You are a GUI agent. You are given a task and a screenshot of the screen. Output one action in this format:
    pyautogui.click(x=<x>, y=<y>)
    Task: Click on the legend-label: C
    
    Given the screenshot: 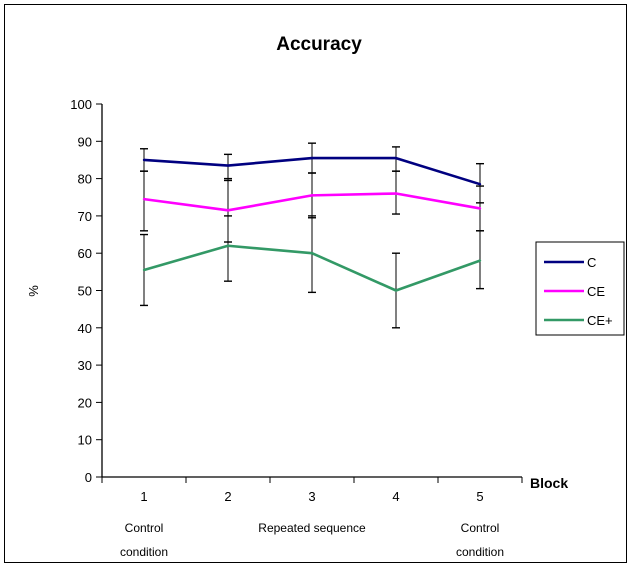 What is the action you would take?
    pyautogui.click(x=591, y=262)
    